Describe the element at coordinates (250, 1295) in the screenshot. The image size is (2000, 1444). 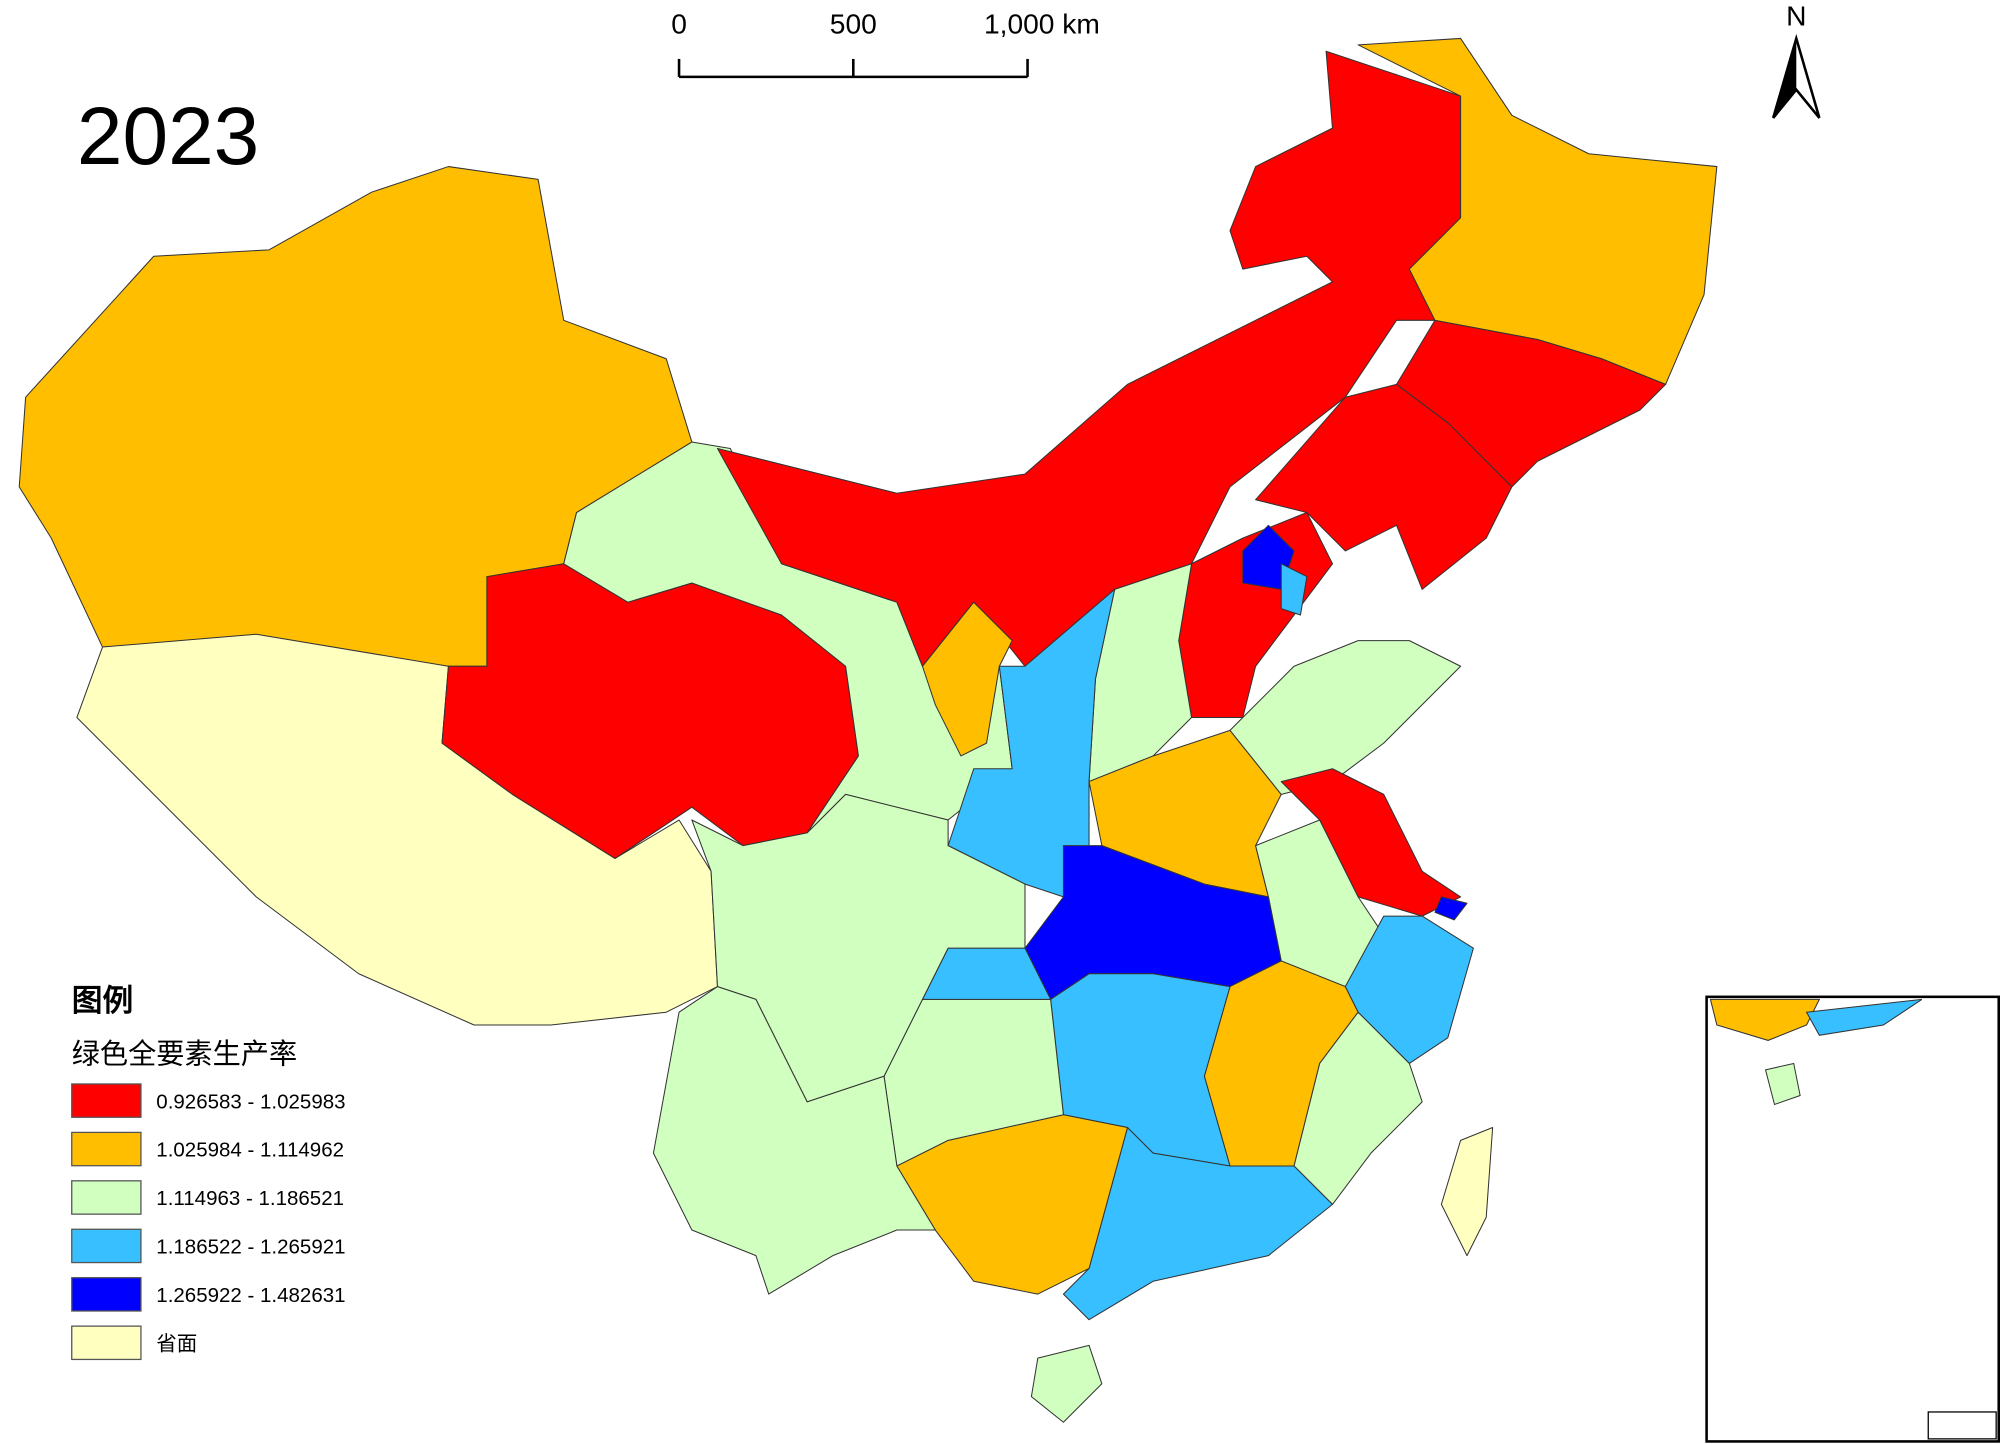
I see `legend-label: 1.265922 - 1.482631` at that location.